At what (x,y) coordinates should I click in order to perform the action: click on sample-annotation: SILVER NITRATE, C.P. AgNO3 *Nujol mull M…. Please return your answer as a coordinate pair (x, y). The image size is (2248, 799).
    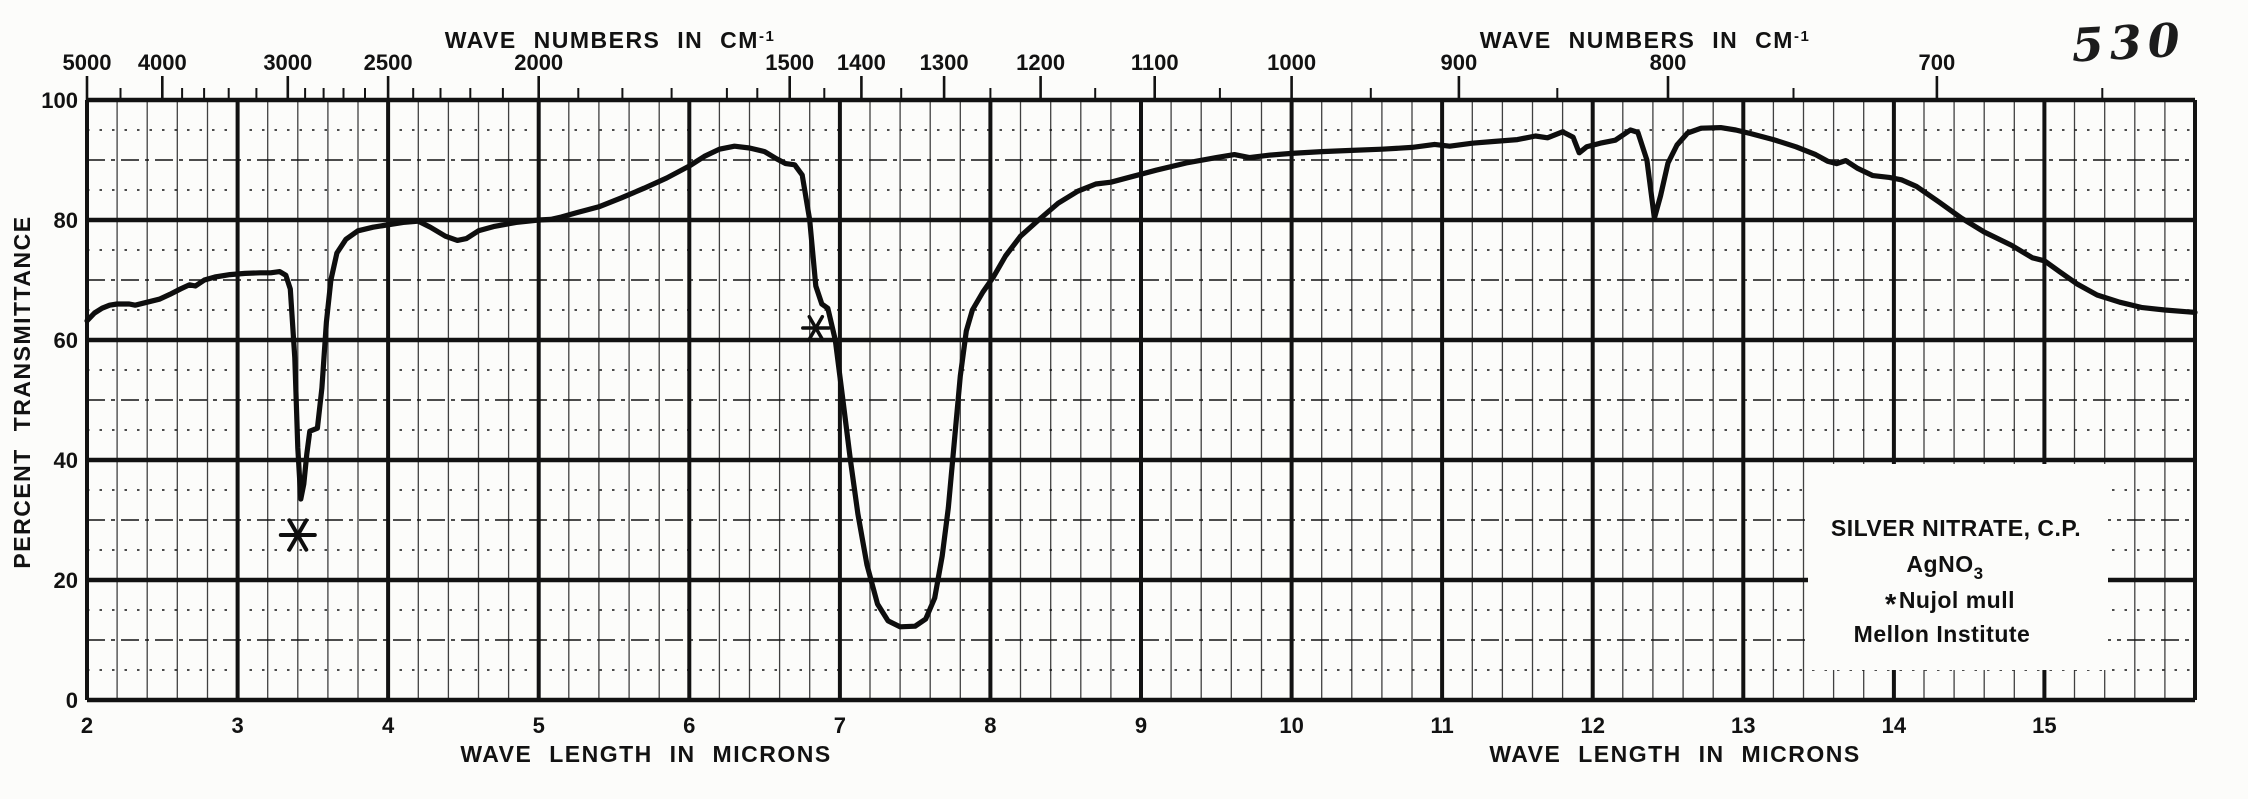
    Looking at the image, I should click on (1958, 567).